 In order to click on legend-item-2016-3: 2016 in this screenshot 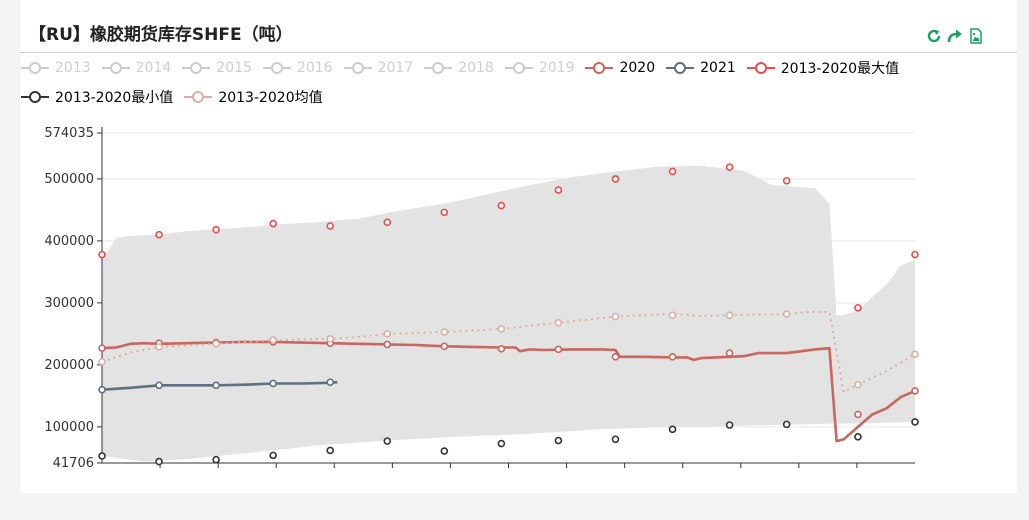, I will do `click(297, 68)`.